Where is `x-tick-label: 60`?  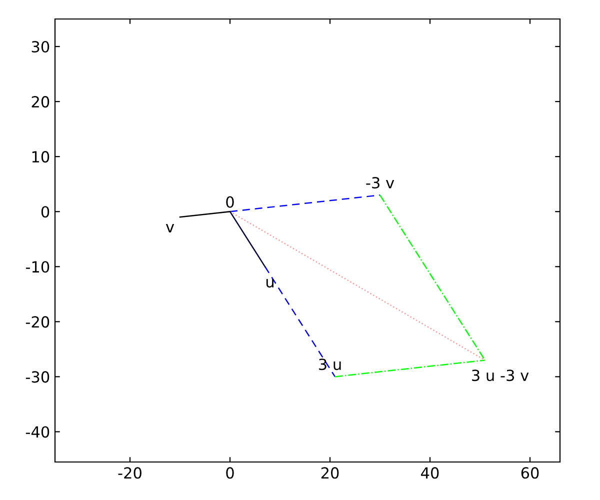 x-tick-label: 60 is located at coordinates (530, 473).